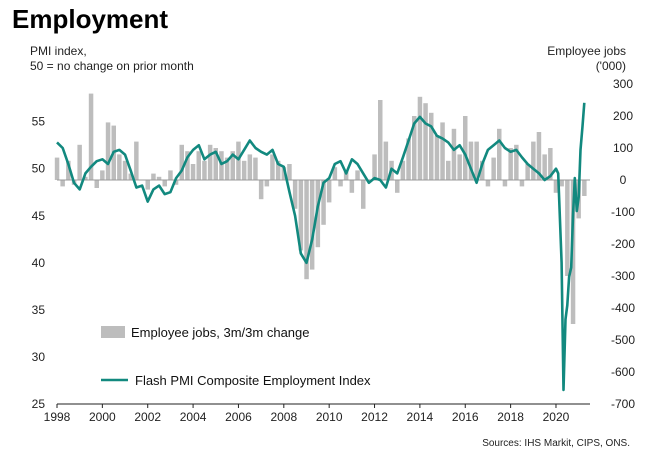 The image size is (660, 475). I want to click on right-tick-label: -100, so click(623, 212).